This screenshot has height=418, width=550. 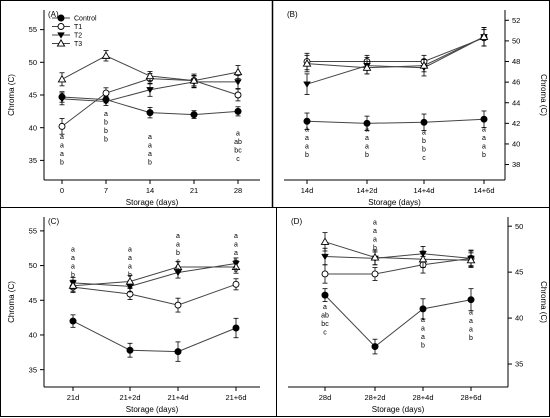 I want to click on series-t2, so click(x=154, y=275).